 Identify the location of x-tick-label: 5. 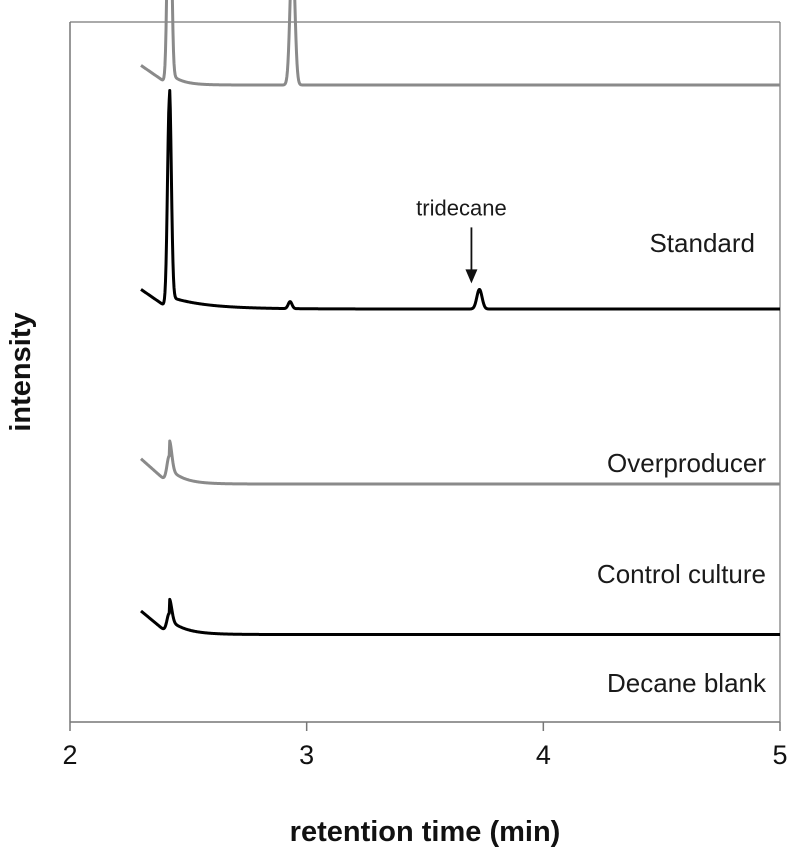
(779, 755).